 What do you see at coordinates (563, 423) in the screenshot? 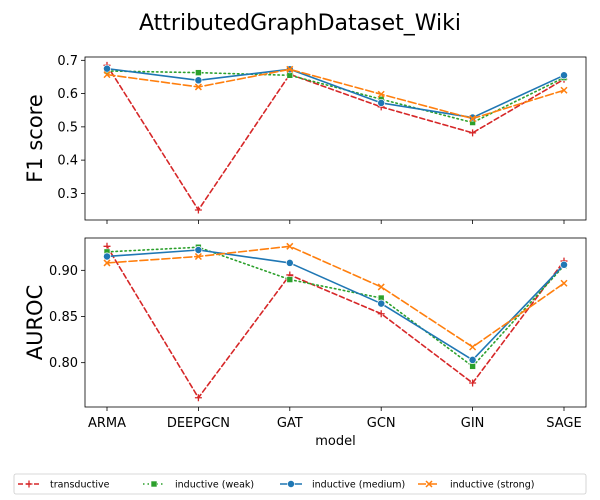
I see `xtick-label: SAGE` at bounding box center [563, 423].